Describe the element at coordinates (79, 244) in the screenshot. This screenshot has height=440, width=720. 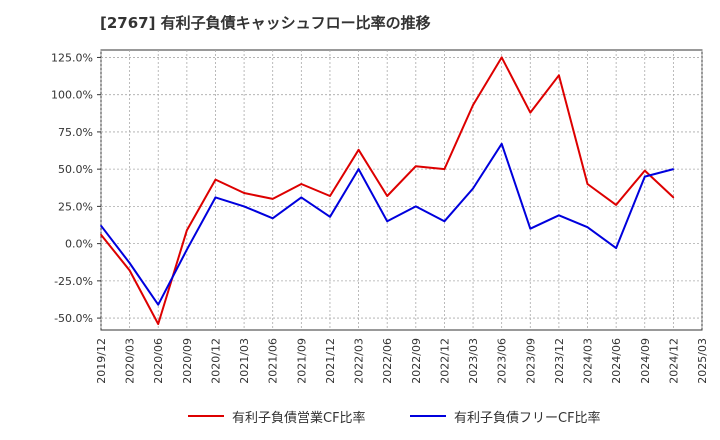
I see `y-tick-label: 0.0%` at that location.